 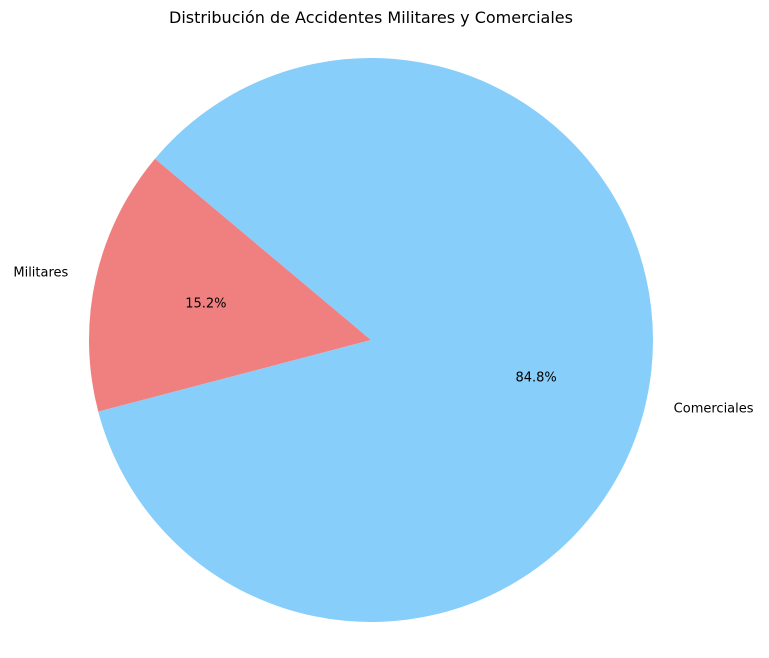 I want to click on pie-percent-label-comerciales: 84.8%, so click(x=535, y=378).